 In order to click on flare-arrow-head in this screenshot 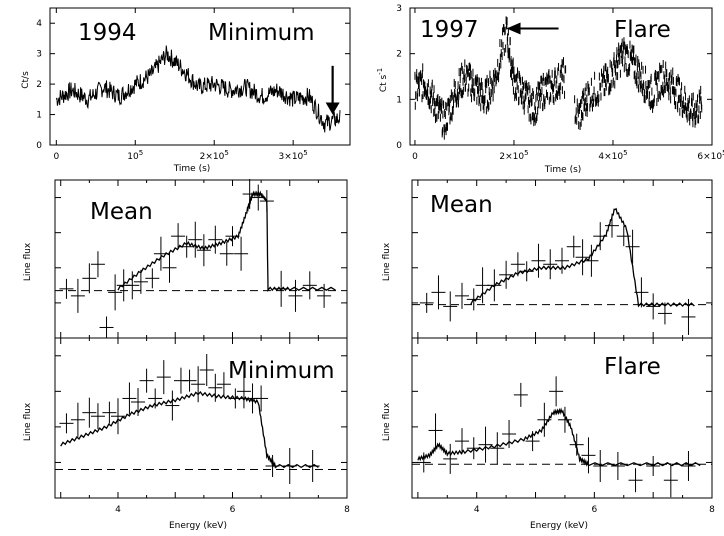, I will do `click(513, 28)`.